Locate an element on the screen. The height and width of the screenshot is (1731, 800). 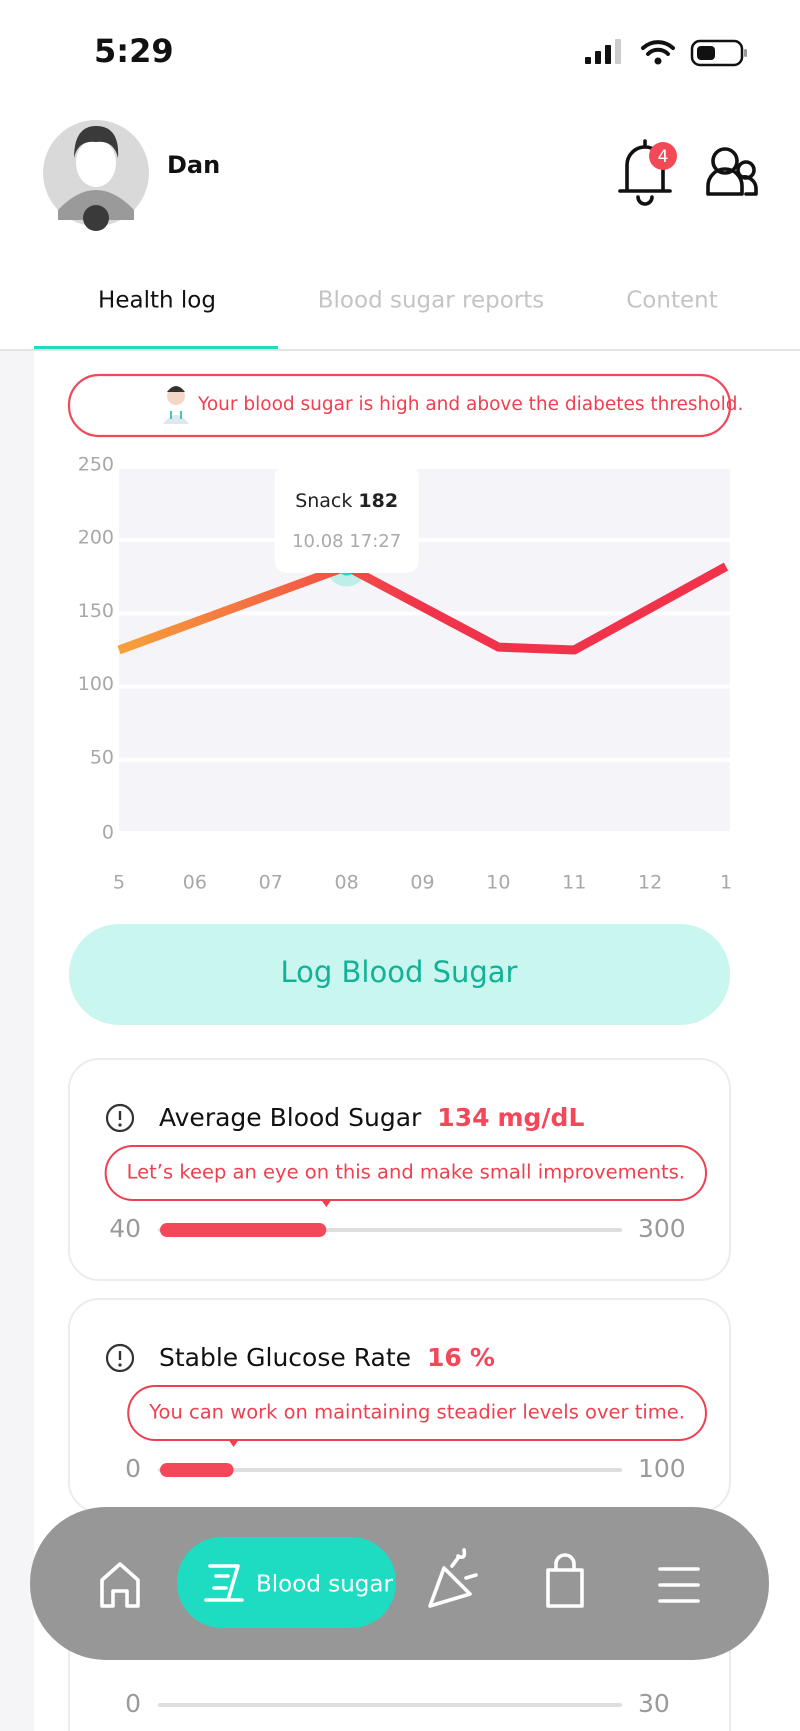
card-value: 16% is located at coordinates (461, 1357).